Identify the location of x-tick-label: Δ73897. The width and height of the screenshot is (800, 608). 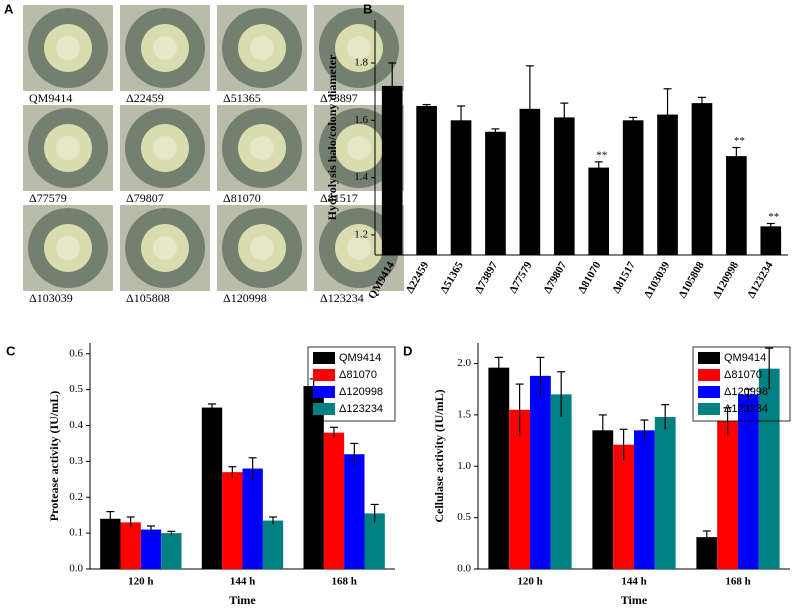
(487, 277).